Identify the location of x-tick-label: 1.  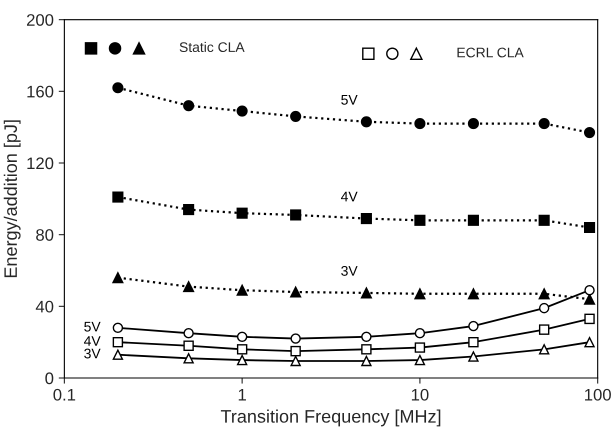
(242, 394).